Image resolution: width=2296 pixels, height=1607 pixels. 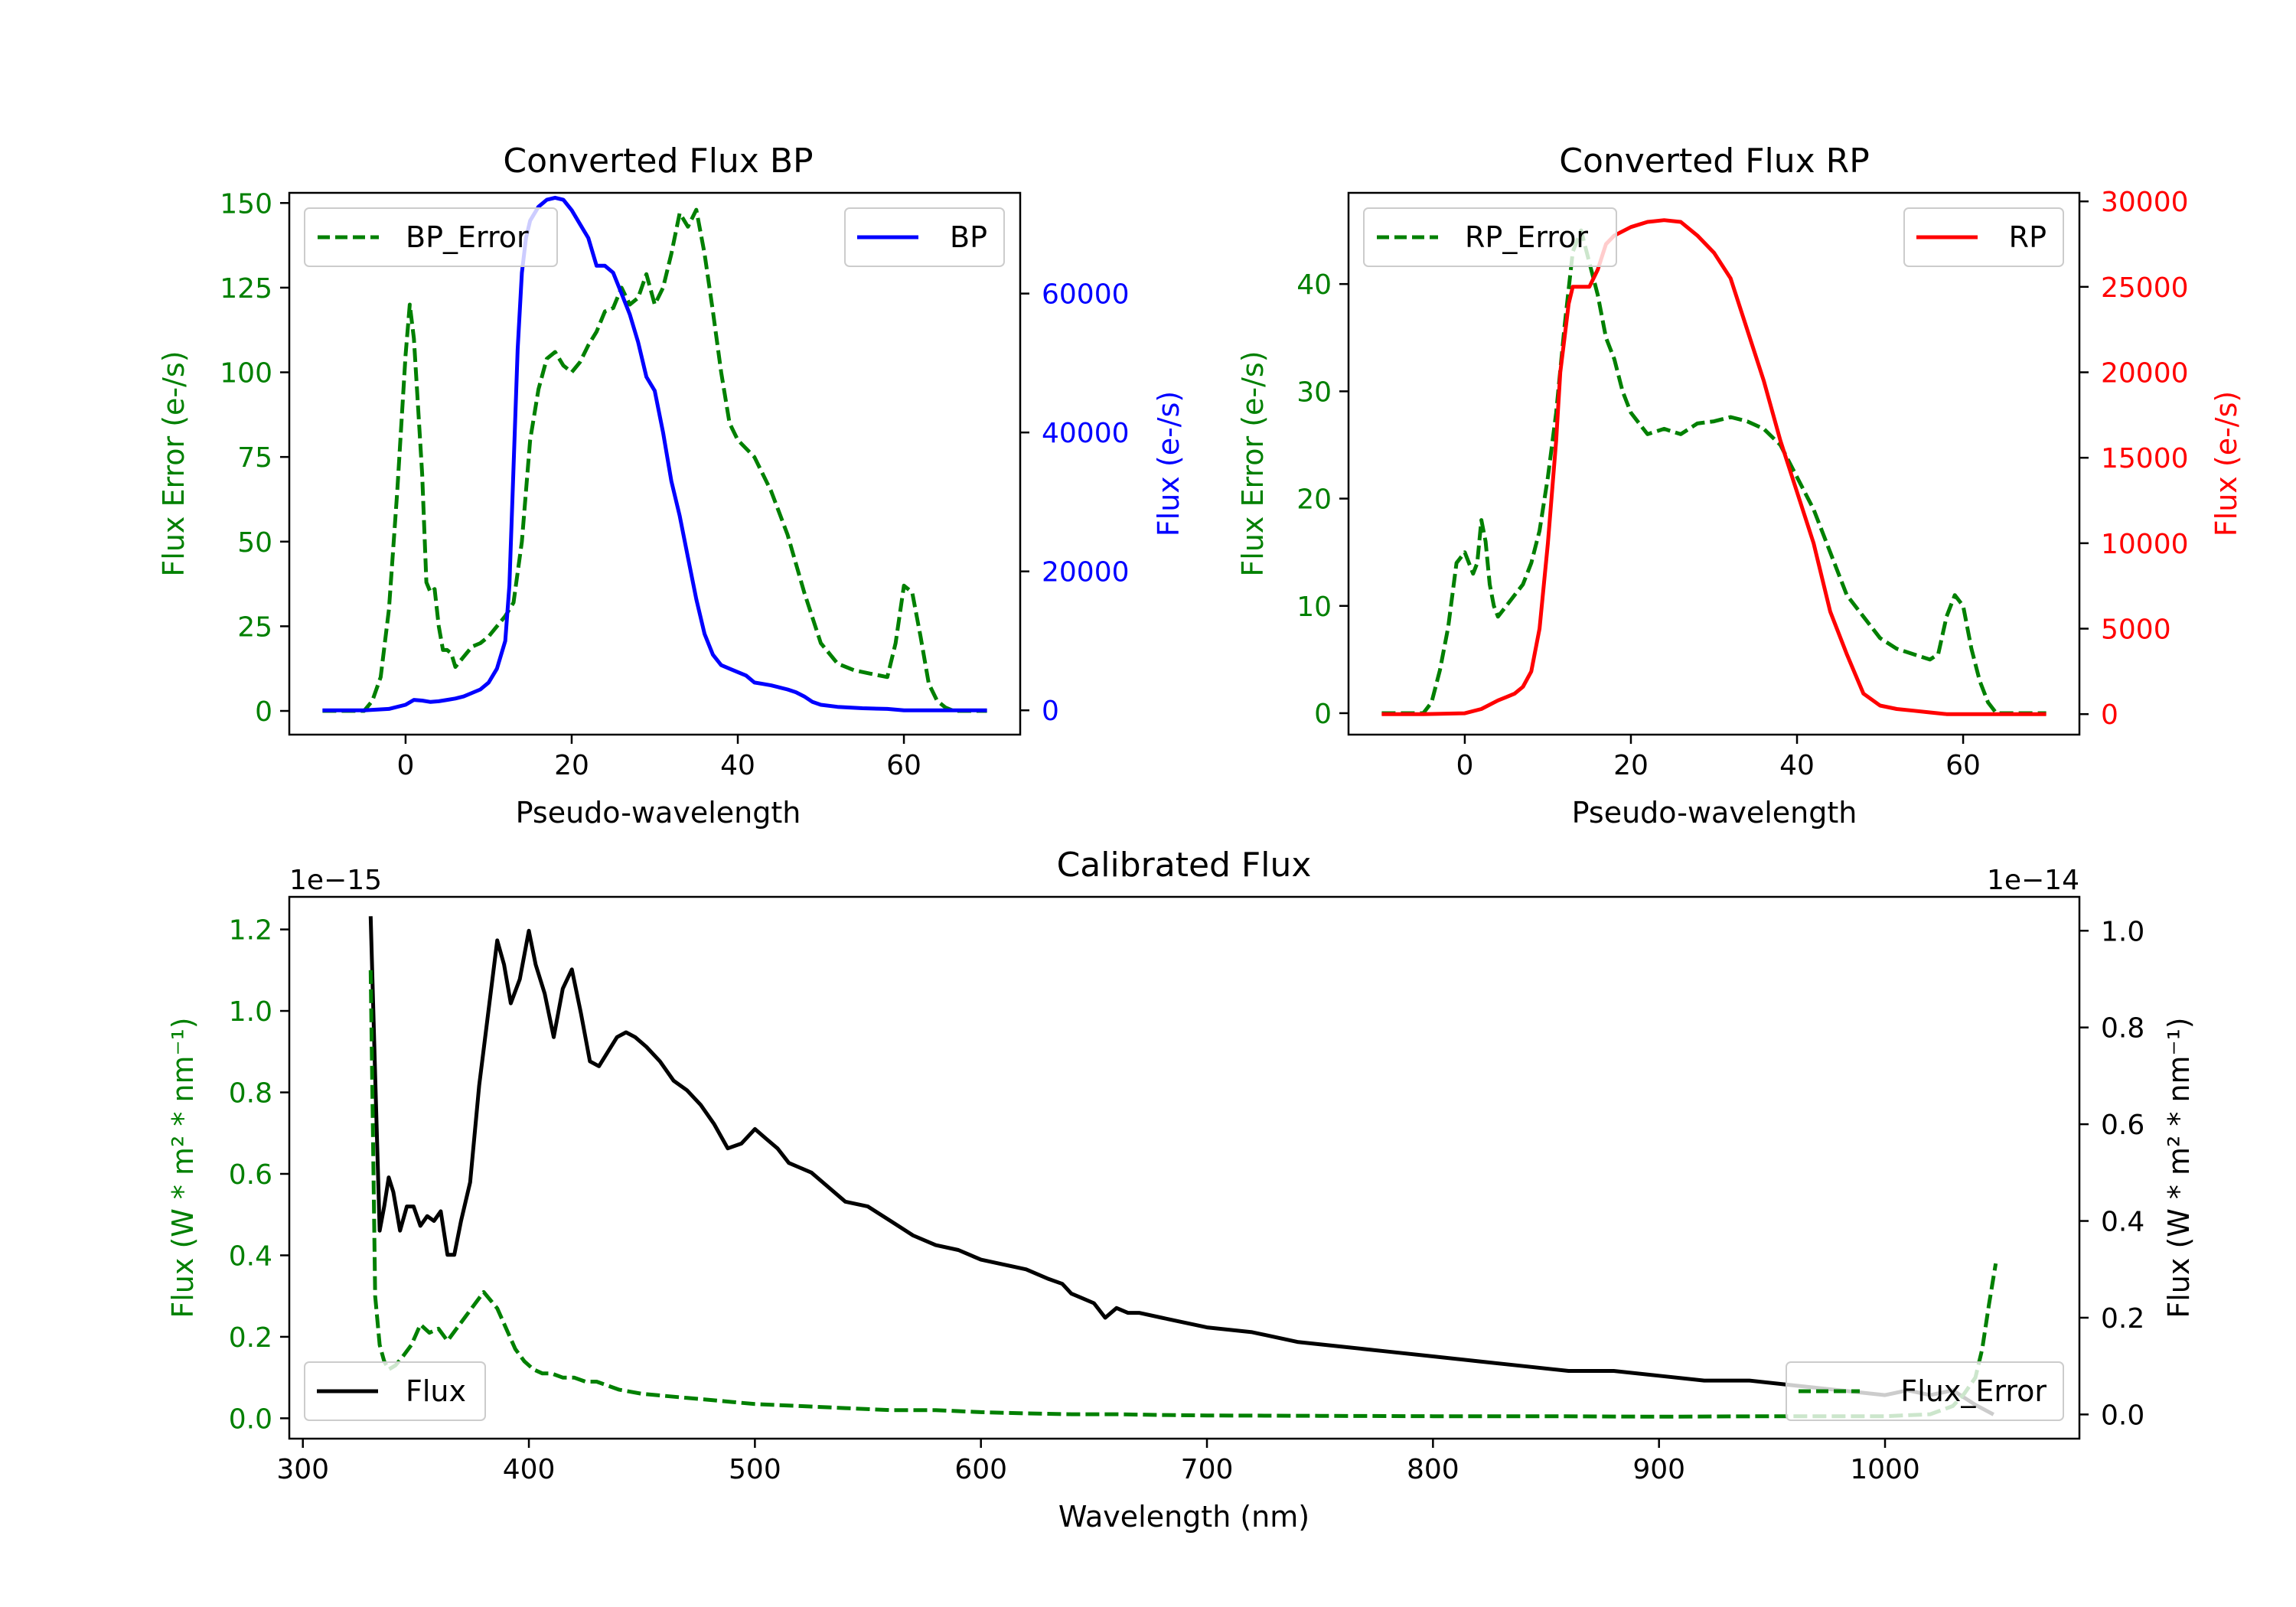 I want to click on rp-left-tick-label: 0, so click(x=1323, y=714).